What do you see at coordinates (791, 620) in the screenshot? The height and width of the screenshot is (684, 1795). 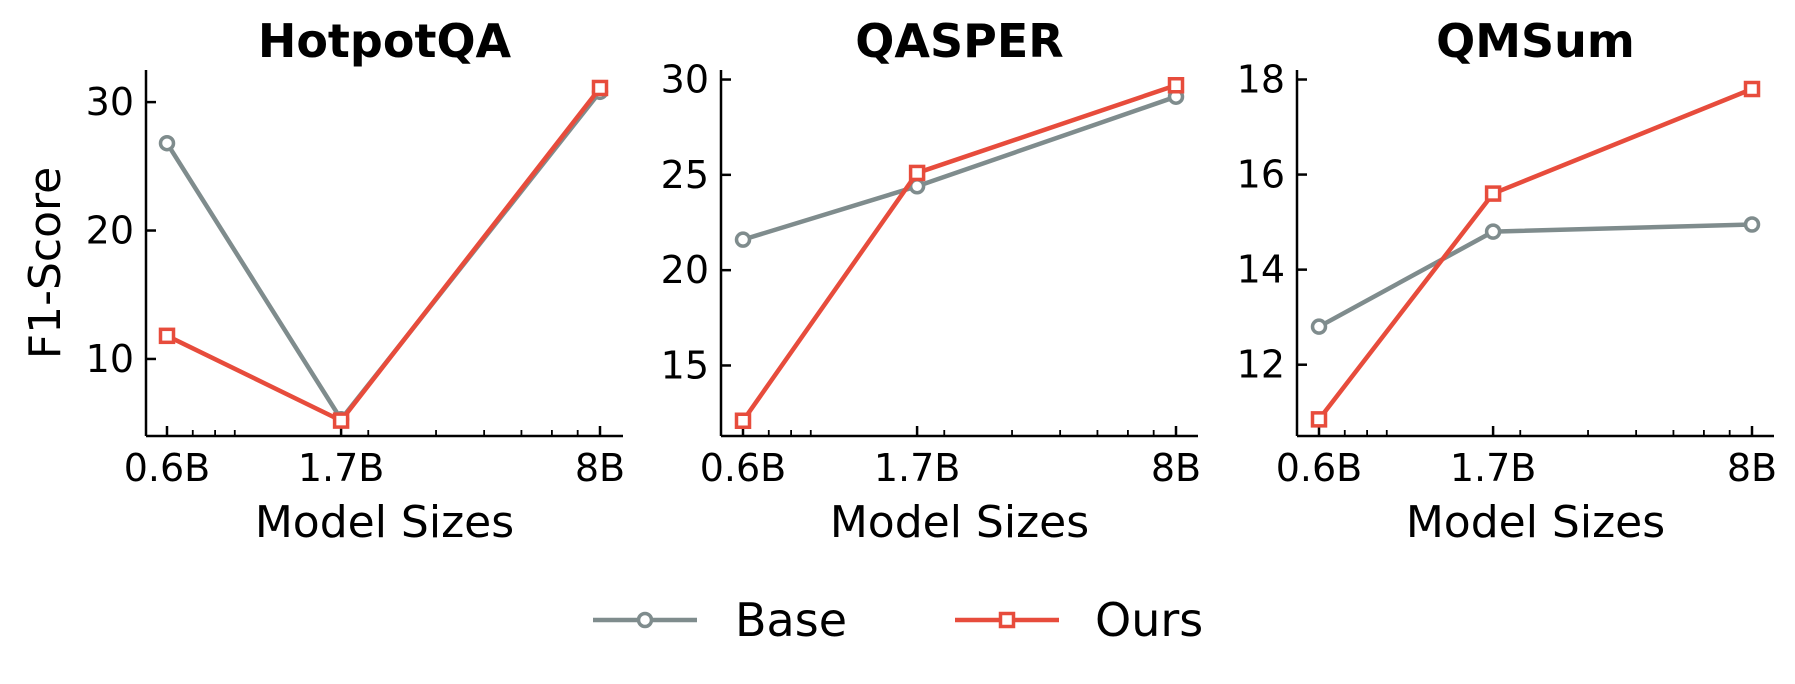 I see `legend-label: Base` at bounding box center [791, 620].